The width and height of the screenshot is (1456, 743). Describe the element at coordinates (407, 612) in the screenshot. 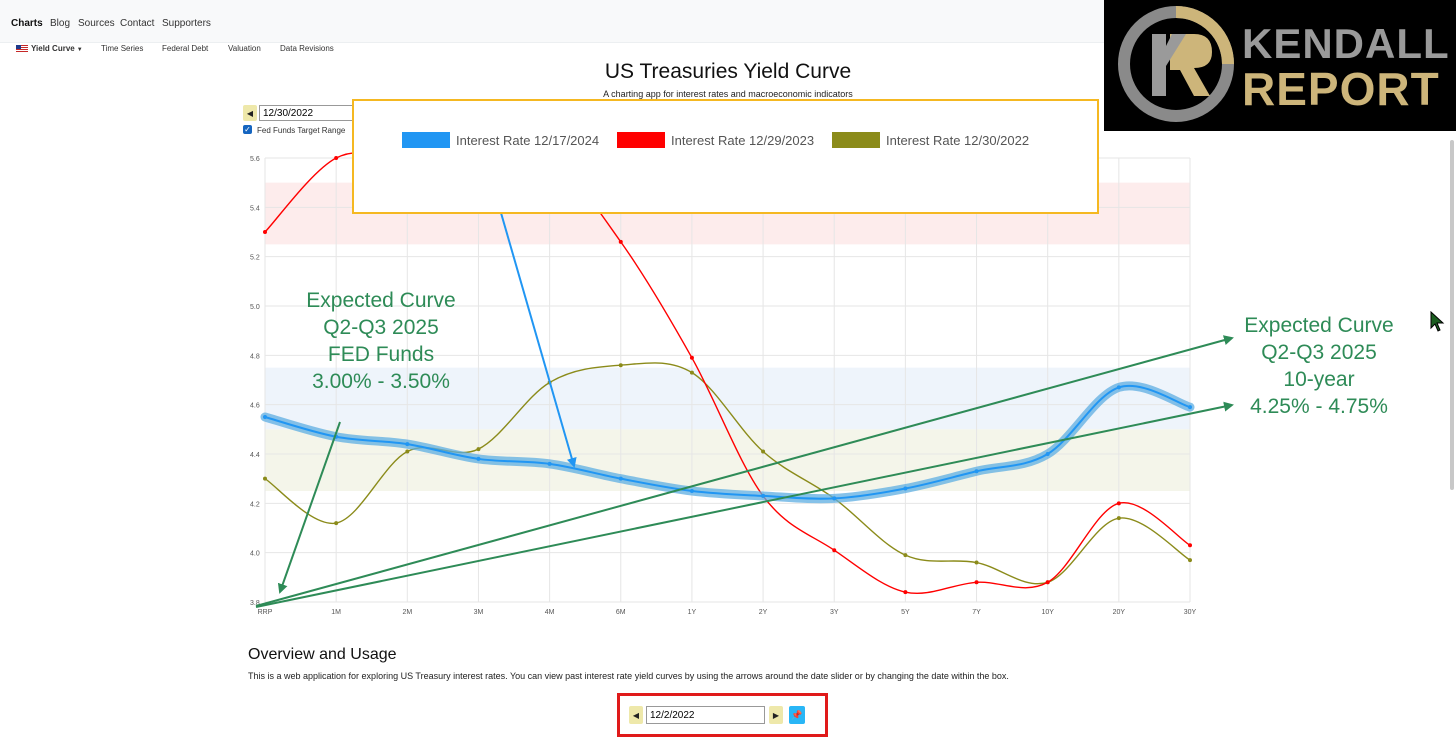

I see `x-tick-label: 2M` at that location.